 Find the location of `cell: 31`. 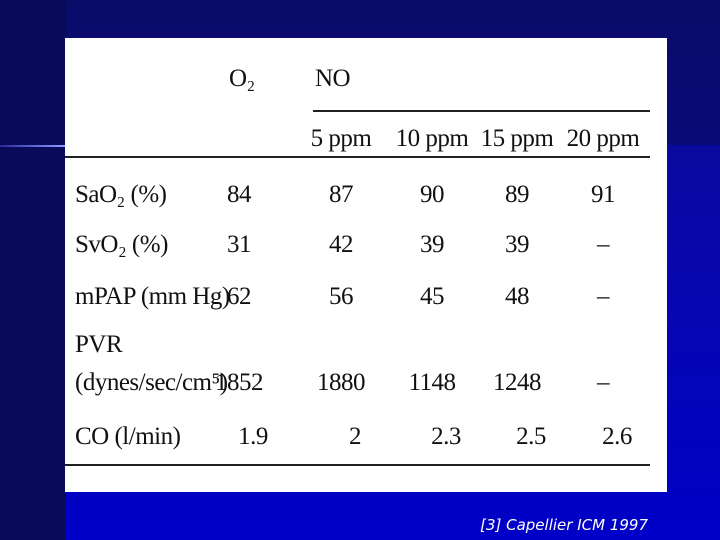

cell: 31 is located at coordinates (239, 244).